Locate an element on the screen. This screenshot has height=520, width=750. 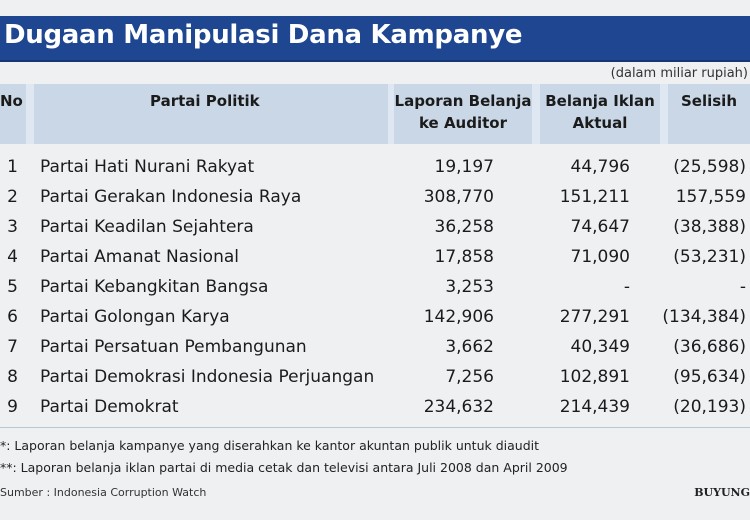
header-difference: Selisih is located at coordinates (708, 101).